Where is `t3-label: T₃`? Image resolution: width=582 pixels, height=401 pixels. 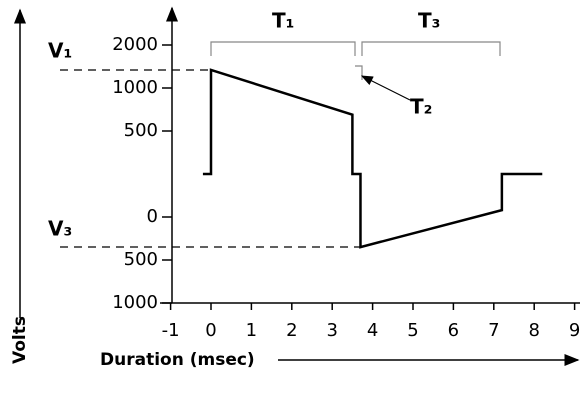 t3-label: T₃ is located at coordinates (429, 21).